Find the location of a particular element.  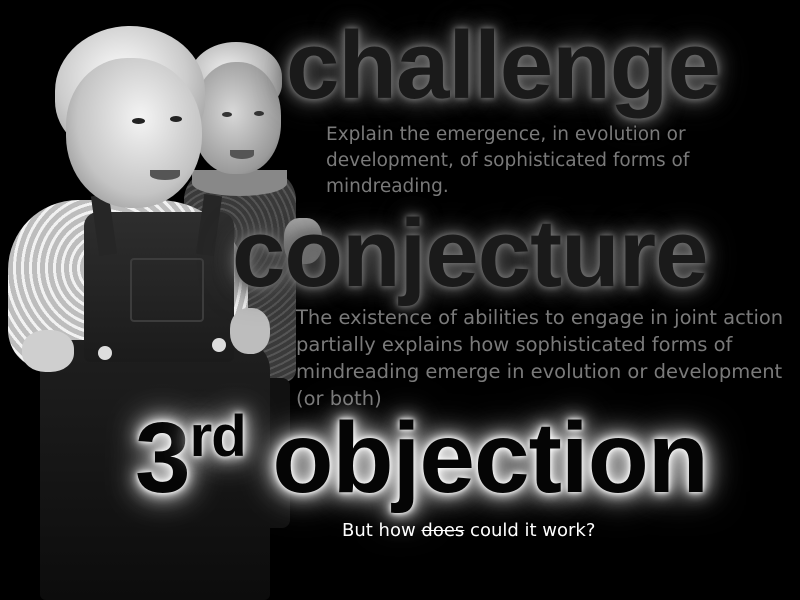

conjecture-heading: conjecture is located at coordinates (470, 253).